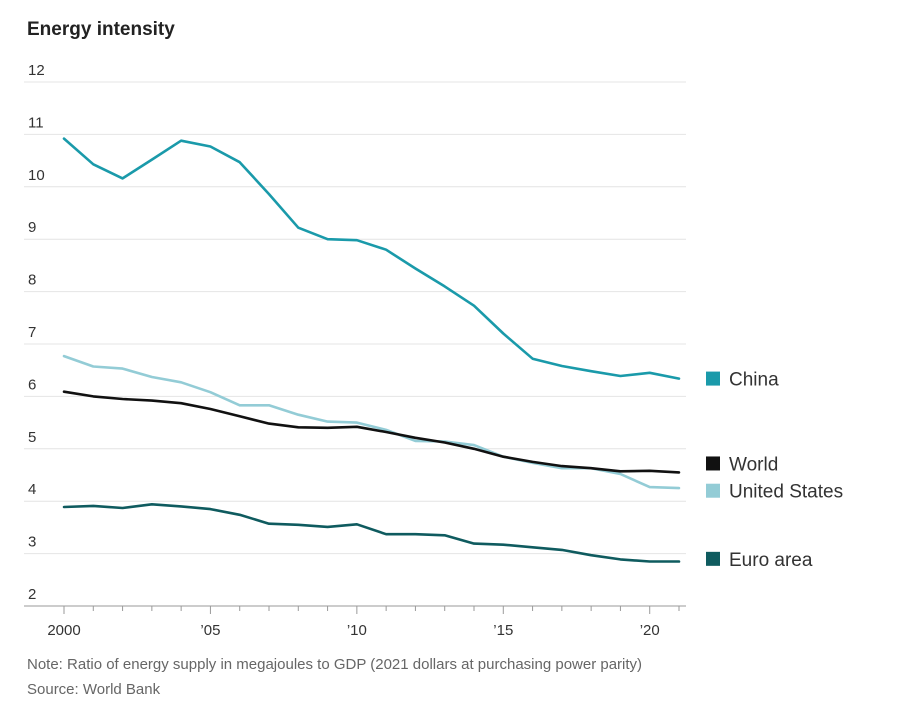 Image resolution: width=906 pixels, height=715 pixels. Describe the element at coordinates (650, 630) in the screenshot. I see `x-tick-label-2020: ’20` at that location.